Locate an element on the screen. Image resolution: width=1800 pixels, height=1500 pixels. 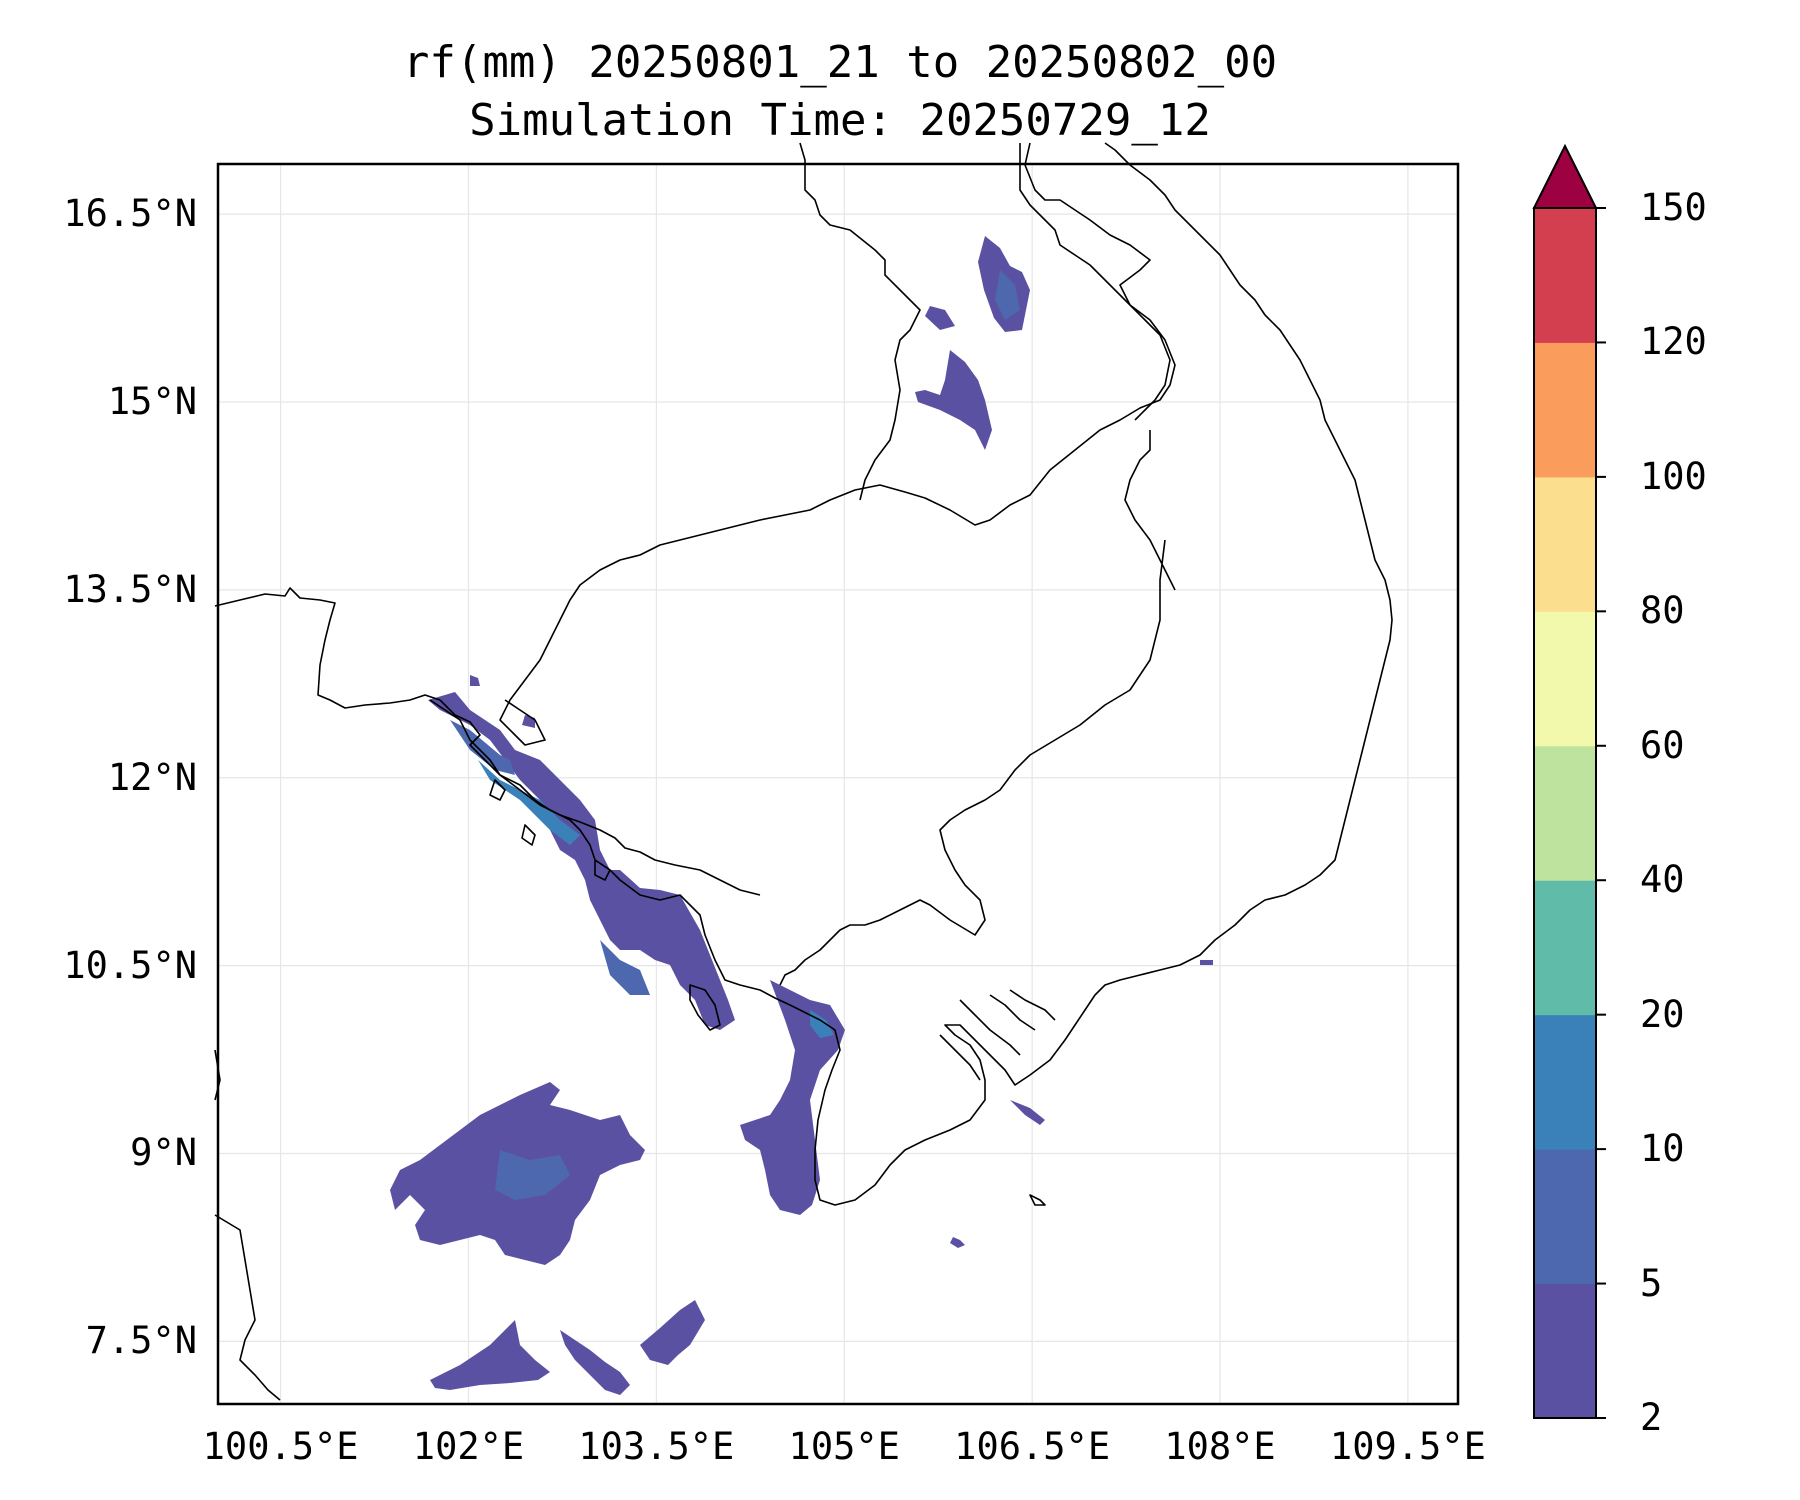
coast-mekong-delta is located at coordinates (997, 1035).